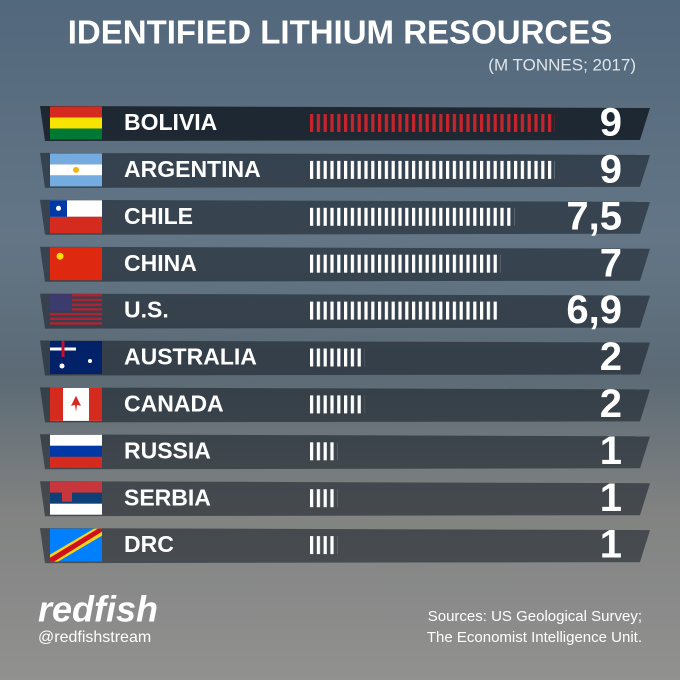  I want to click on country-label: RUSSIA, so click(167, 450).